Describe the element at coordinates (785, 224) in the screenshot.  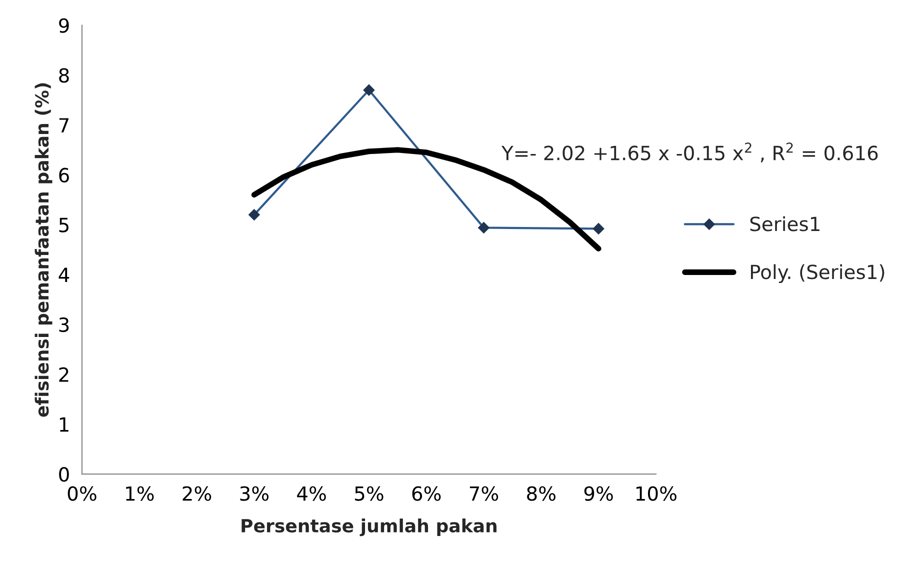
I see `legend-label: Series1` at that location.